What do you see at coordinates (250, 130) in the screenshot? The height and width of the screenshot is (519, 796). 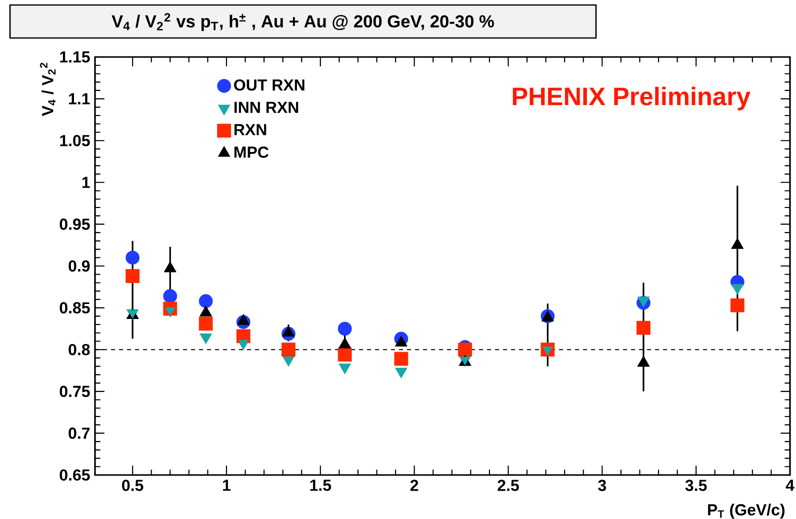 I see `legend-label: RXN` at bounding box center [250, 130].